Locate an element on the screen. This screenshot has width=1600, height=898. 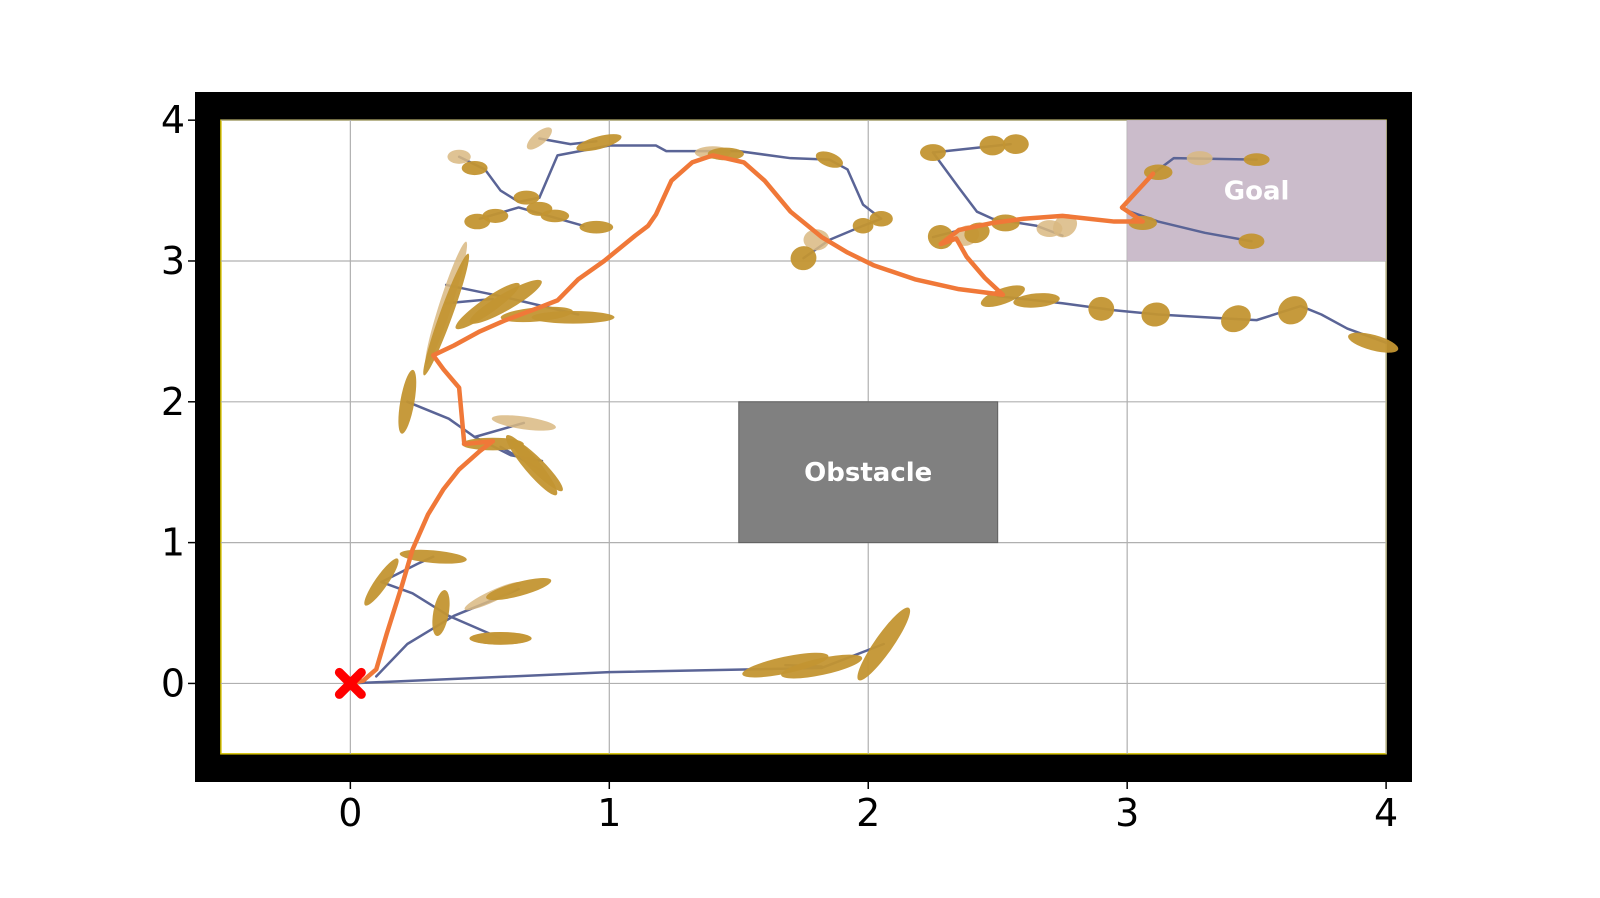
x-tick-label: 1 is located at coordinates (609, 813).